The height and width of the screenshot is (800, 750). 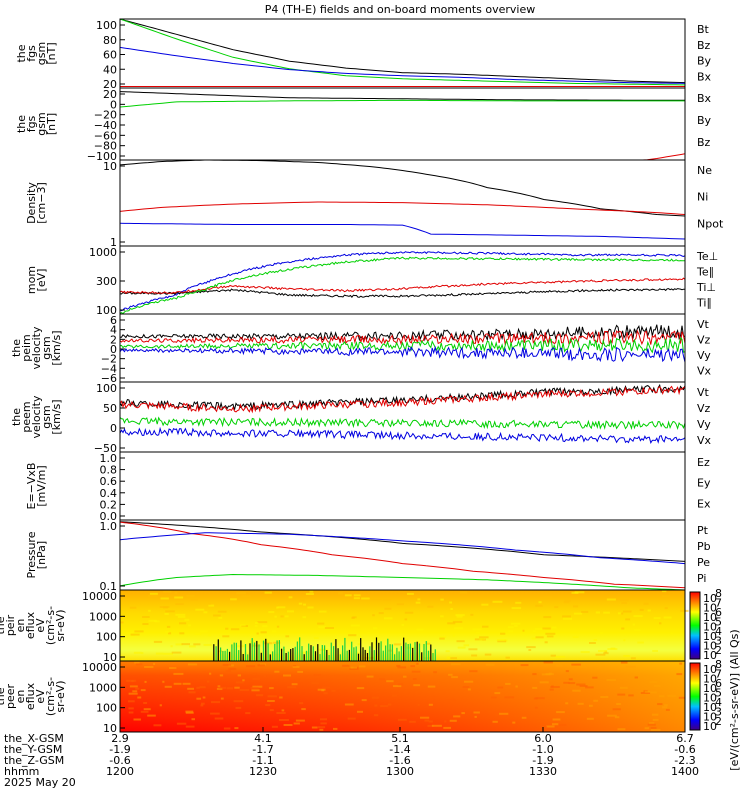 What do you see at coordinates (704, 45) in the screenshot?
I see `legend-Bz: Bz` at bounding box center [704, 45].